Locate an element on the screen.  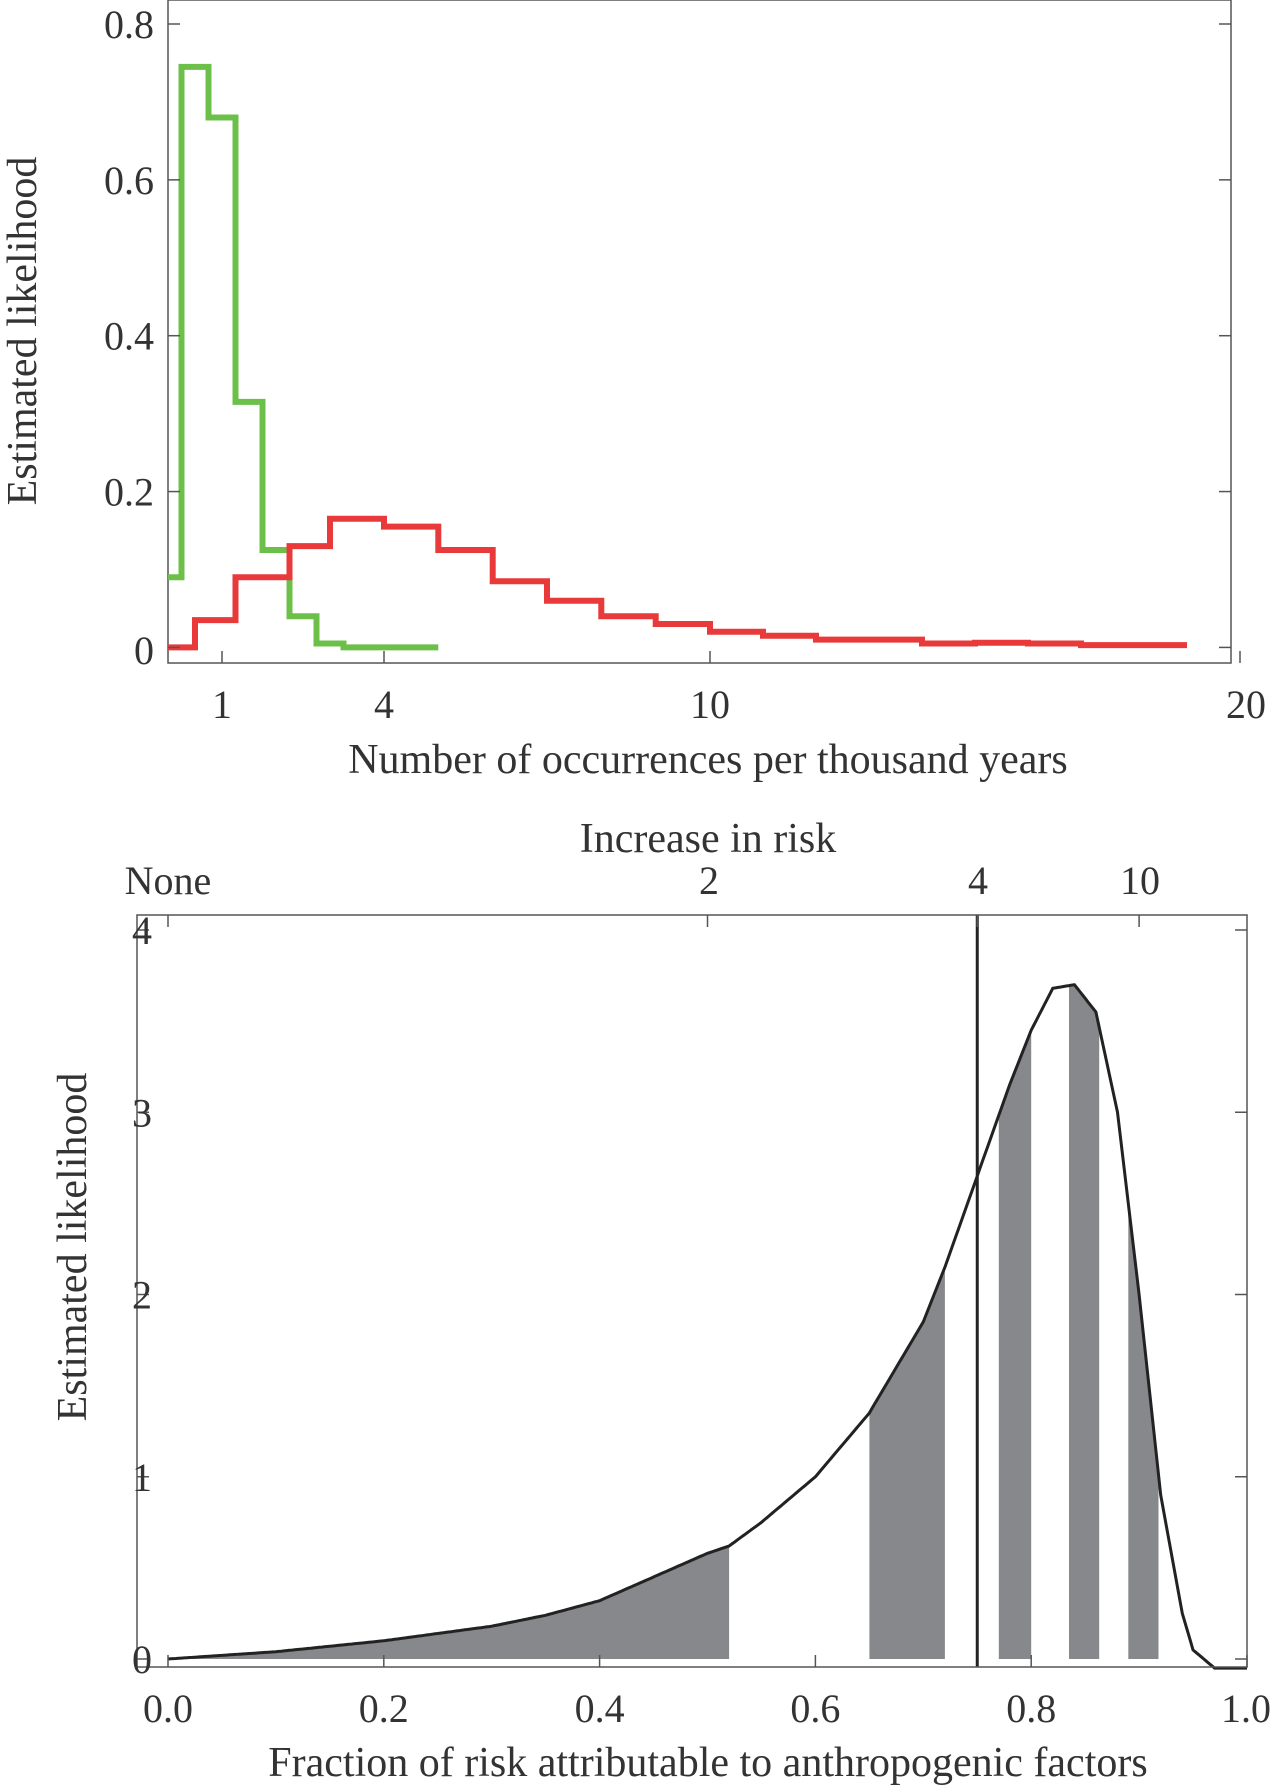
top-y-tick-label: 0.6 is located at coordinates (129, 180).